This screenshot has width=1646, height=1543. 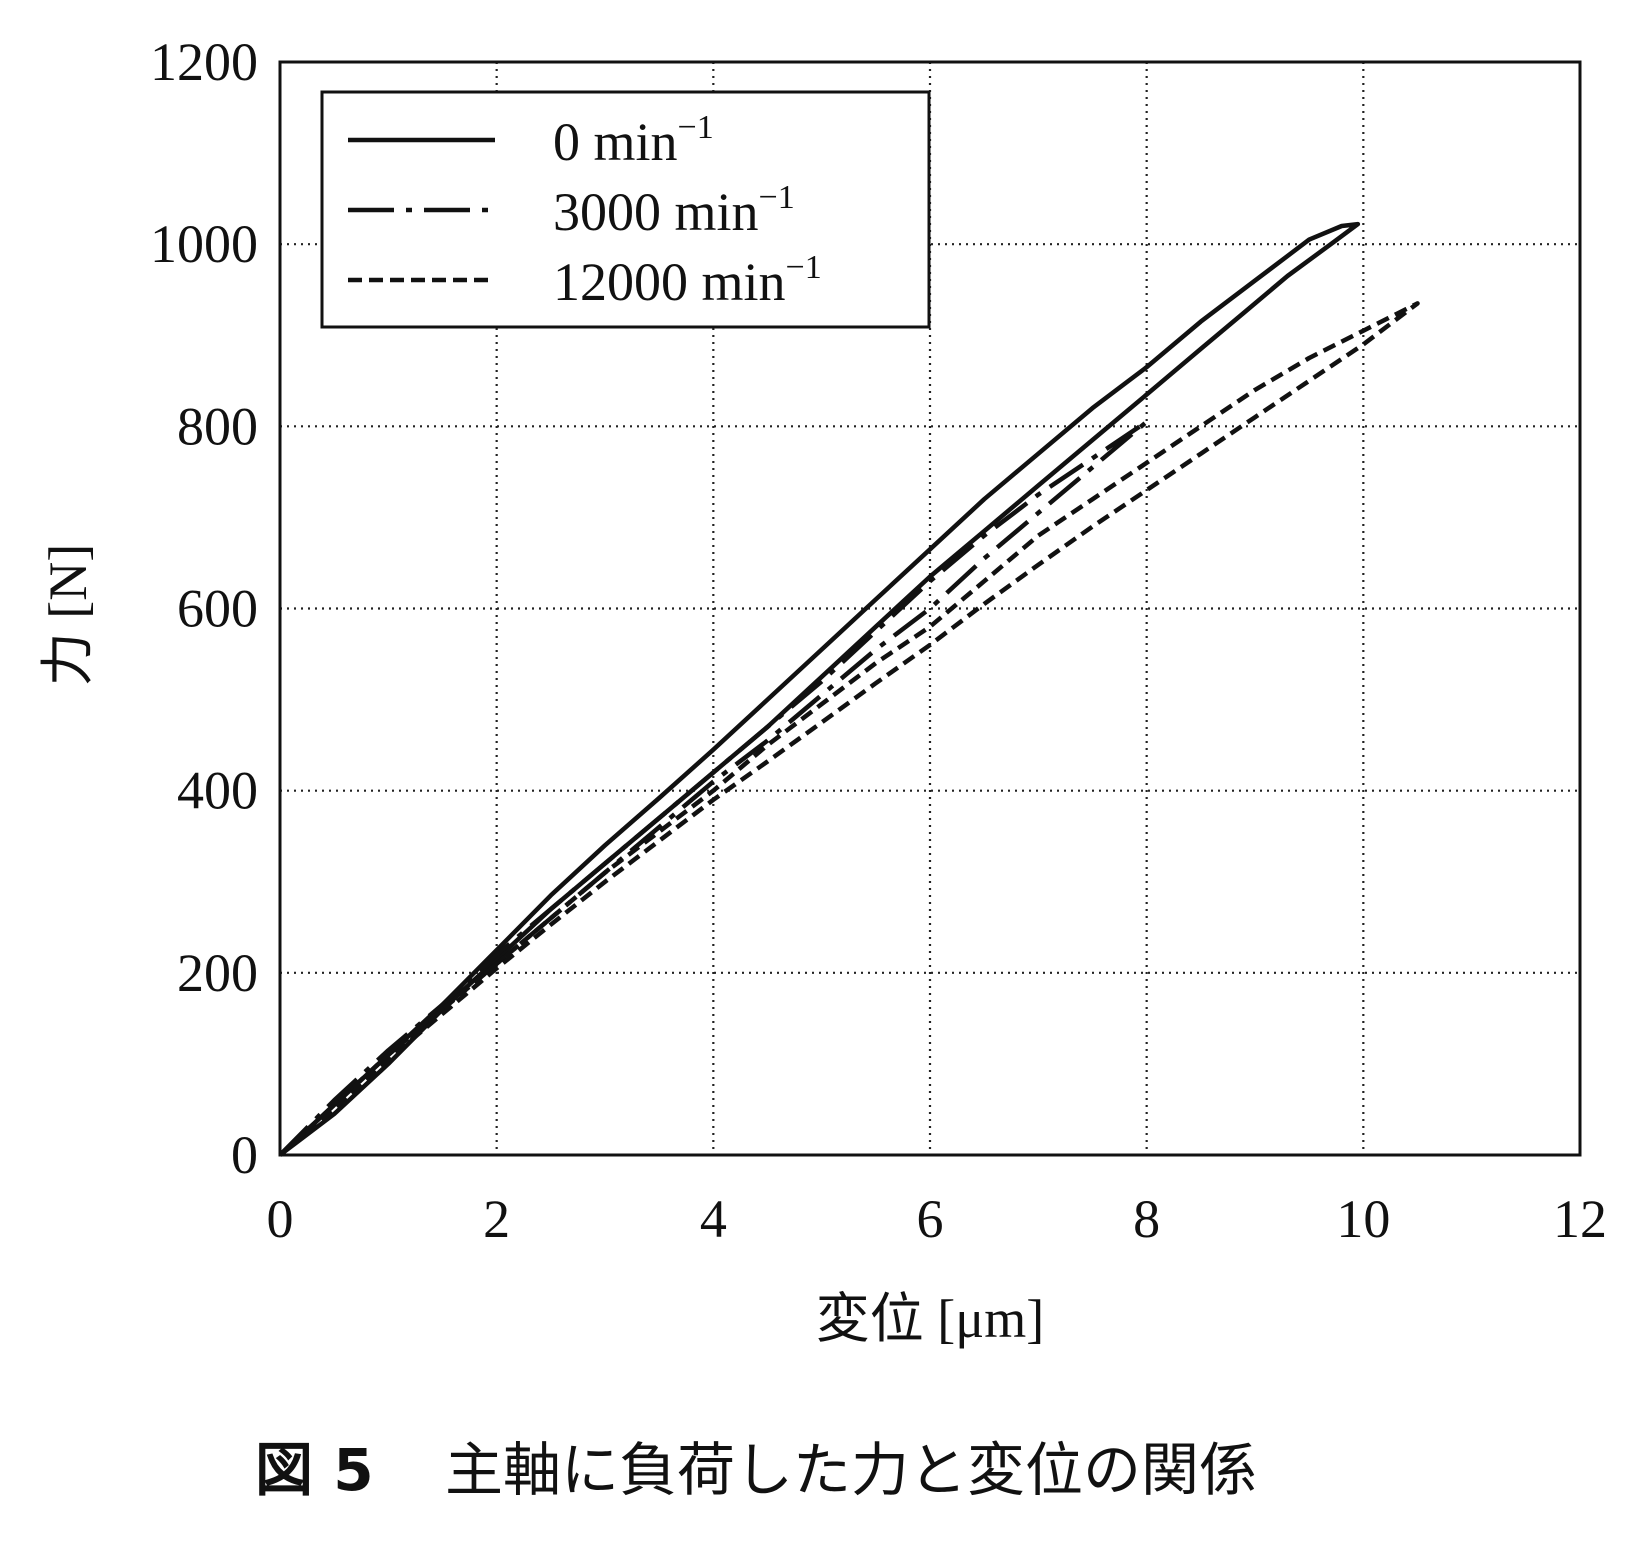 What do you see at coordinates (930, 1319) in the screenshot?
I see `x-axis-label: 変位 [μm]` at bounding box center [930, 1319].